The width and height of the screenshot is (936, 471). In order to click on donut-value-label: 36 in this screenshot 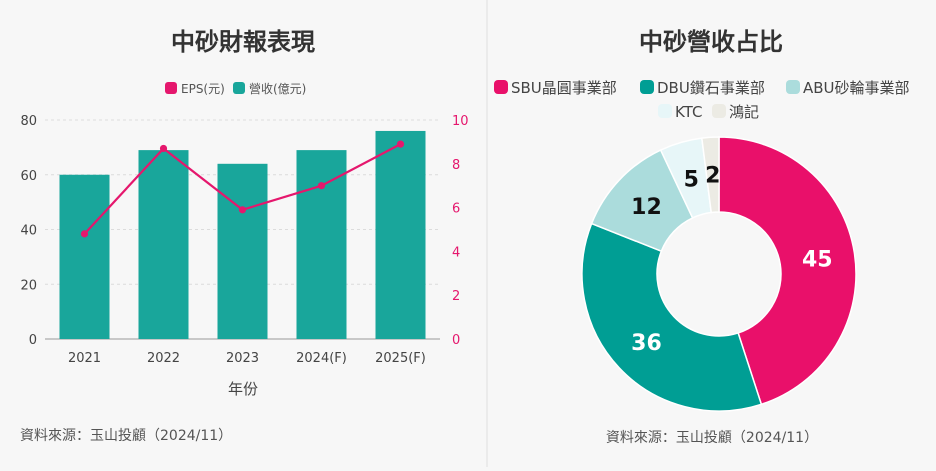, I will do `click(646, 343)`.